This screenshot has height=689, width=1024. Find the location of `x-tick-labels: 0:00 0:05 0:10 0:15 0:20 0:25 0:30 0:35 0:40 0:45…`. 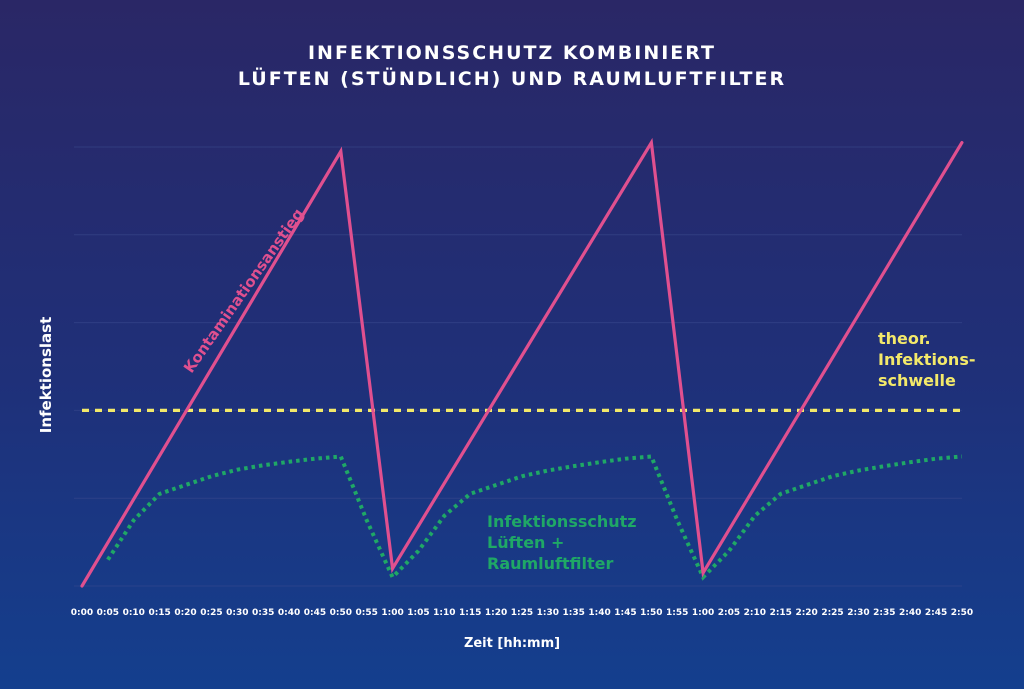

x-tick-labels: 0:00 0:05 0:10 0:15 0:20 0:25 0:30 0:35 0:40 0:45… is located at coordinates (522, 613).